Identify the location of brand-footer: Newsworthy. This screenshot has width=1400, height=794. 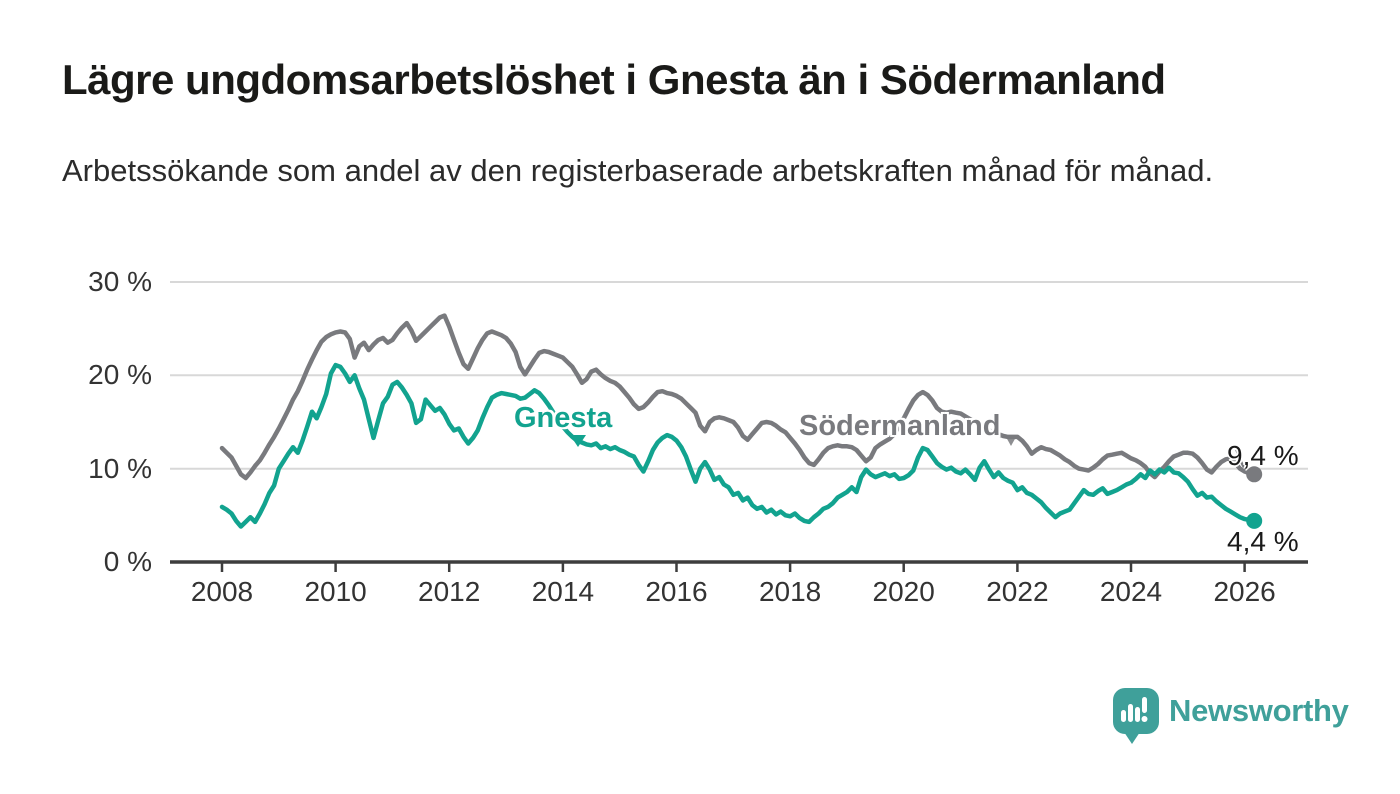
(1231, 715).